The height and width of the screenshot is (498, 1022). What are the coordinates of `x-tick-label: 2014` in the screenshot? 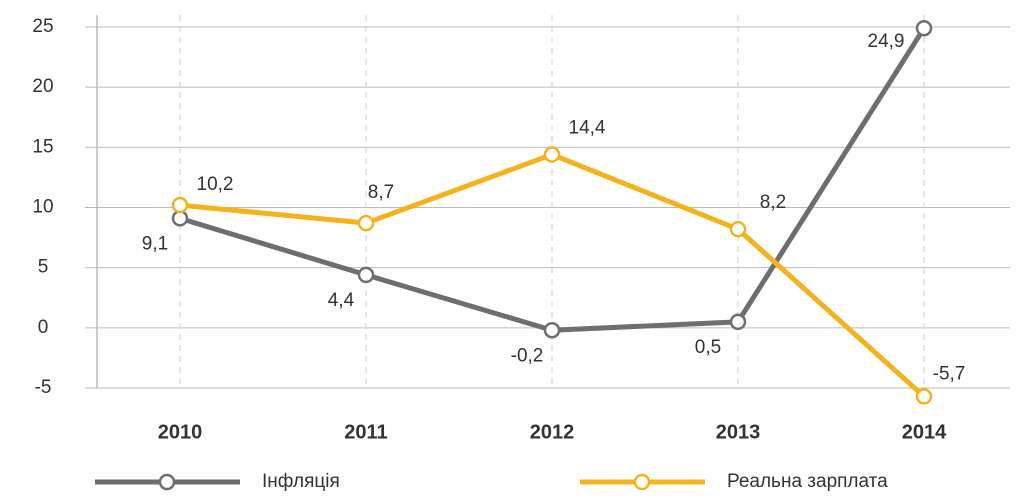 It's located at (924, 432).